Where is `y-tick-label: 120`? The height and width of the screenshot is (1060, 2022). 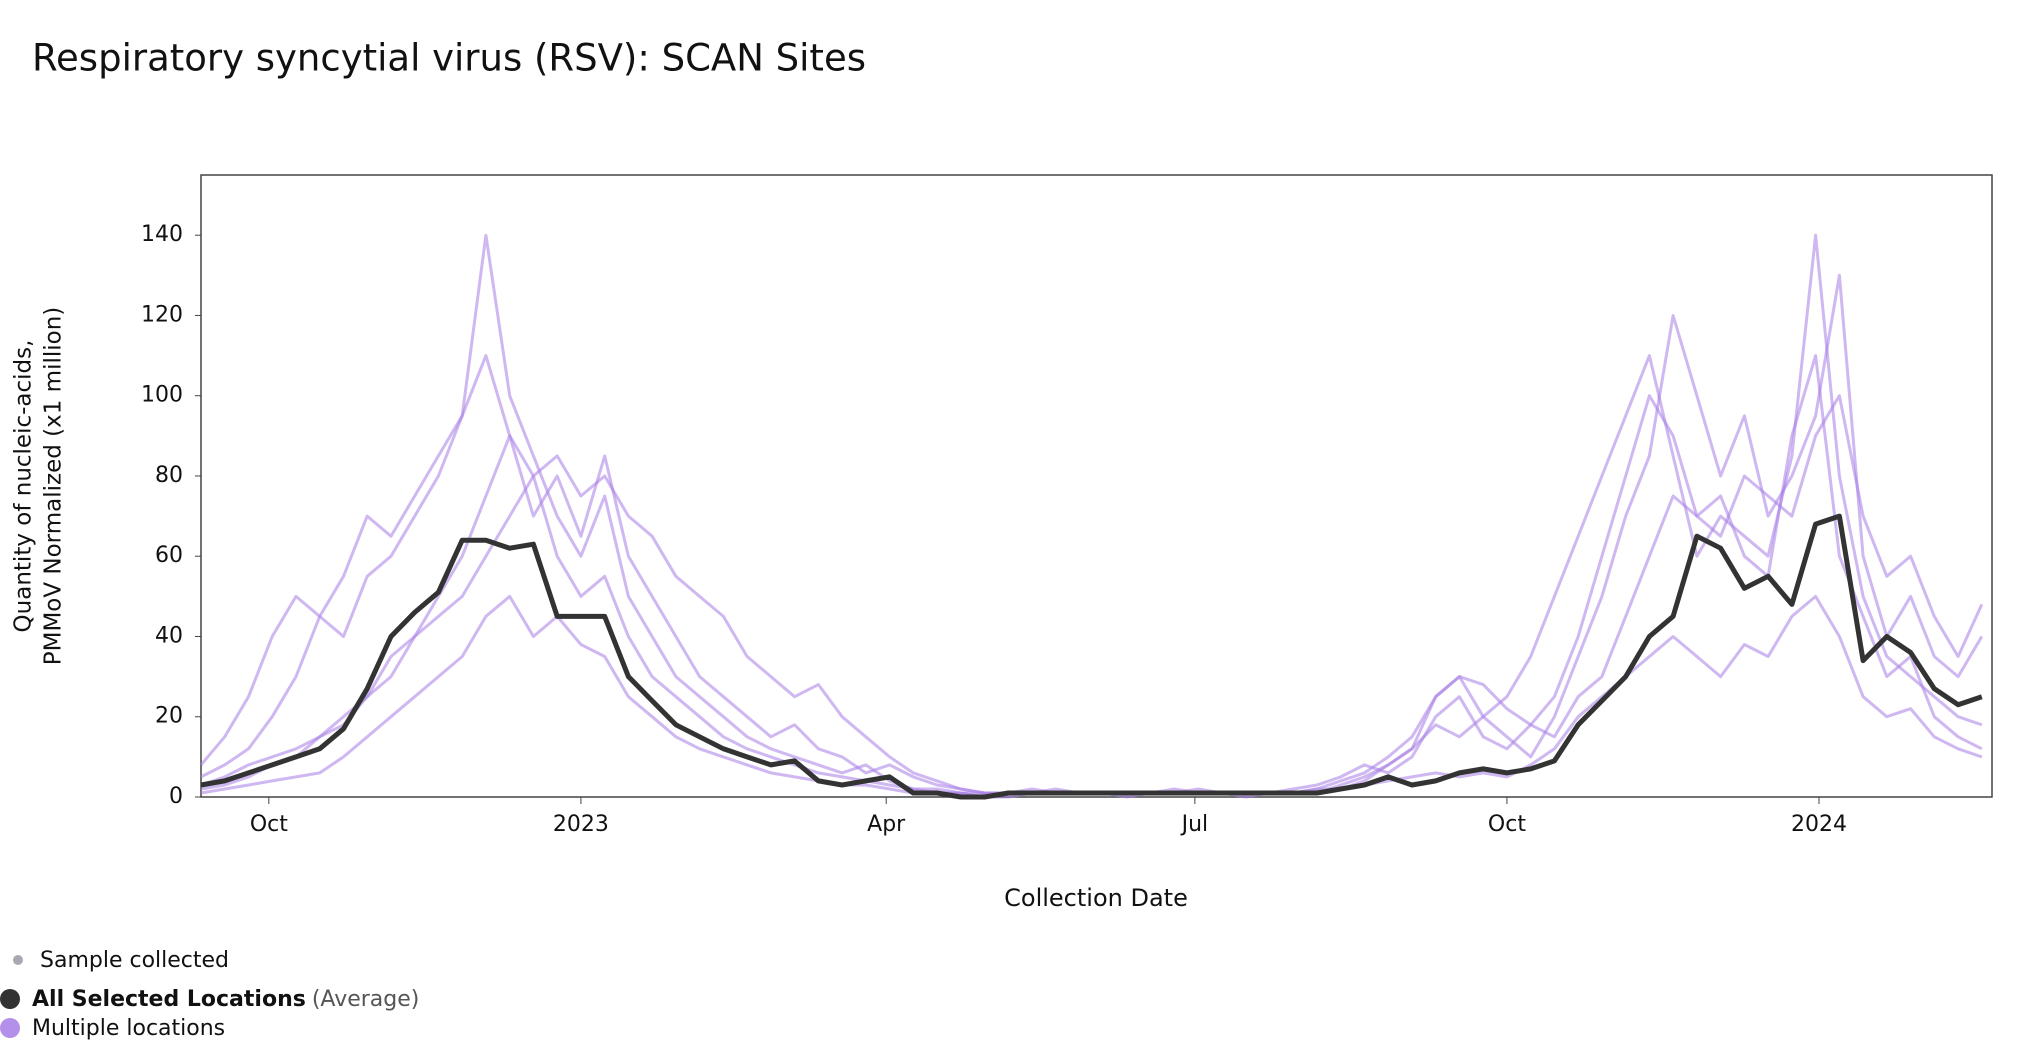 y-tick-label: 120 is located at coordinates (162, 314).